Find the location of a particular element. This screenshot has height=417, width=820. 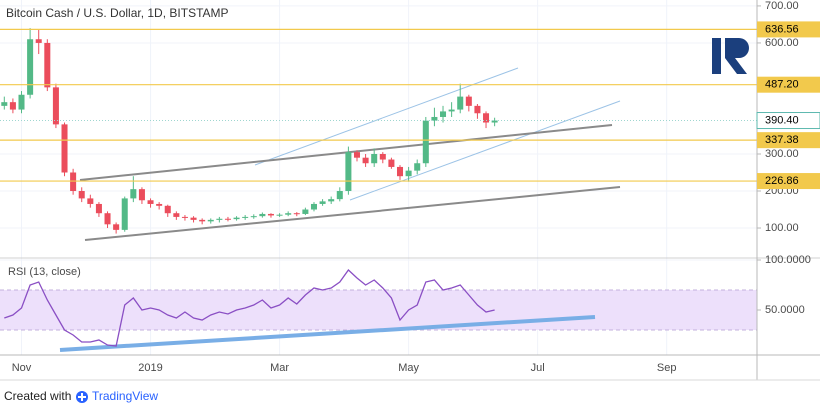

last-price-tag is located at coordinates (788, 121).